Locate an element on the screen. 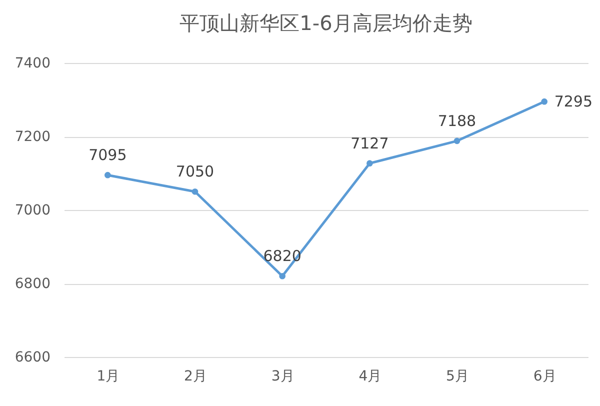 This screenshot has height=406, width=600. data-label: 7127 is located at coordinates (369, 143).